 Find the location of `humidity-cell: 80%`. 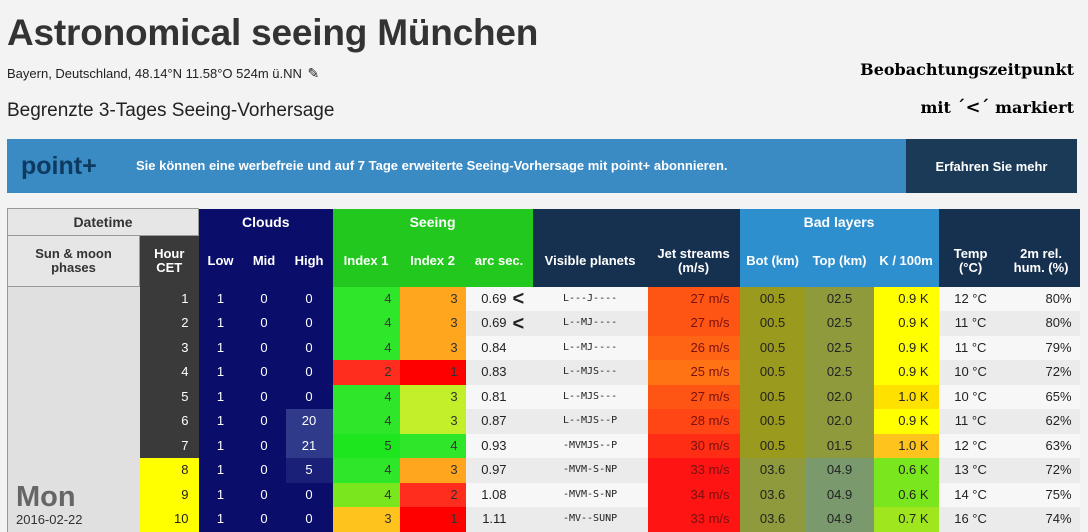

humidity-cell: 80% is located at coordinates (1041, 323).